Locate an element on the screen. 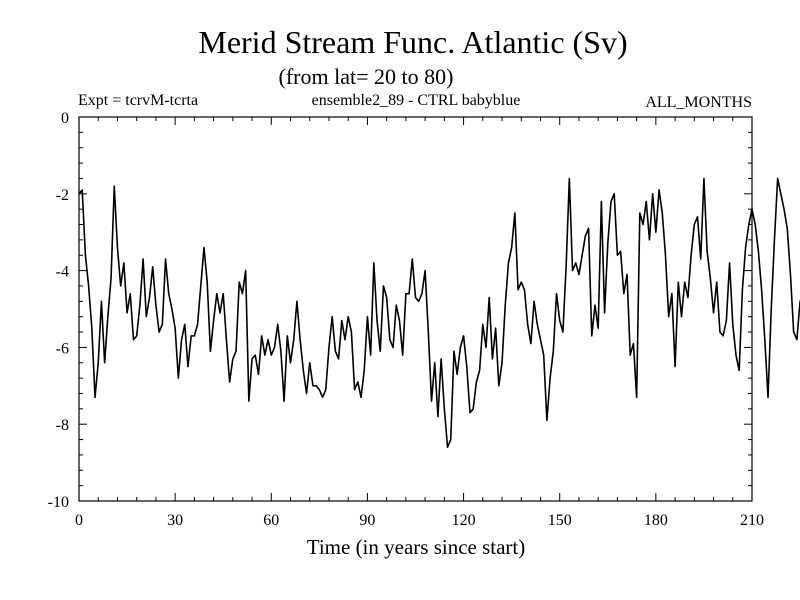  x-axis-title: Time (in years since start) is located at coordinates (416, 547).